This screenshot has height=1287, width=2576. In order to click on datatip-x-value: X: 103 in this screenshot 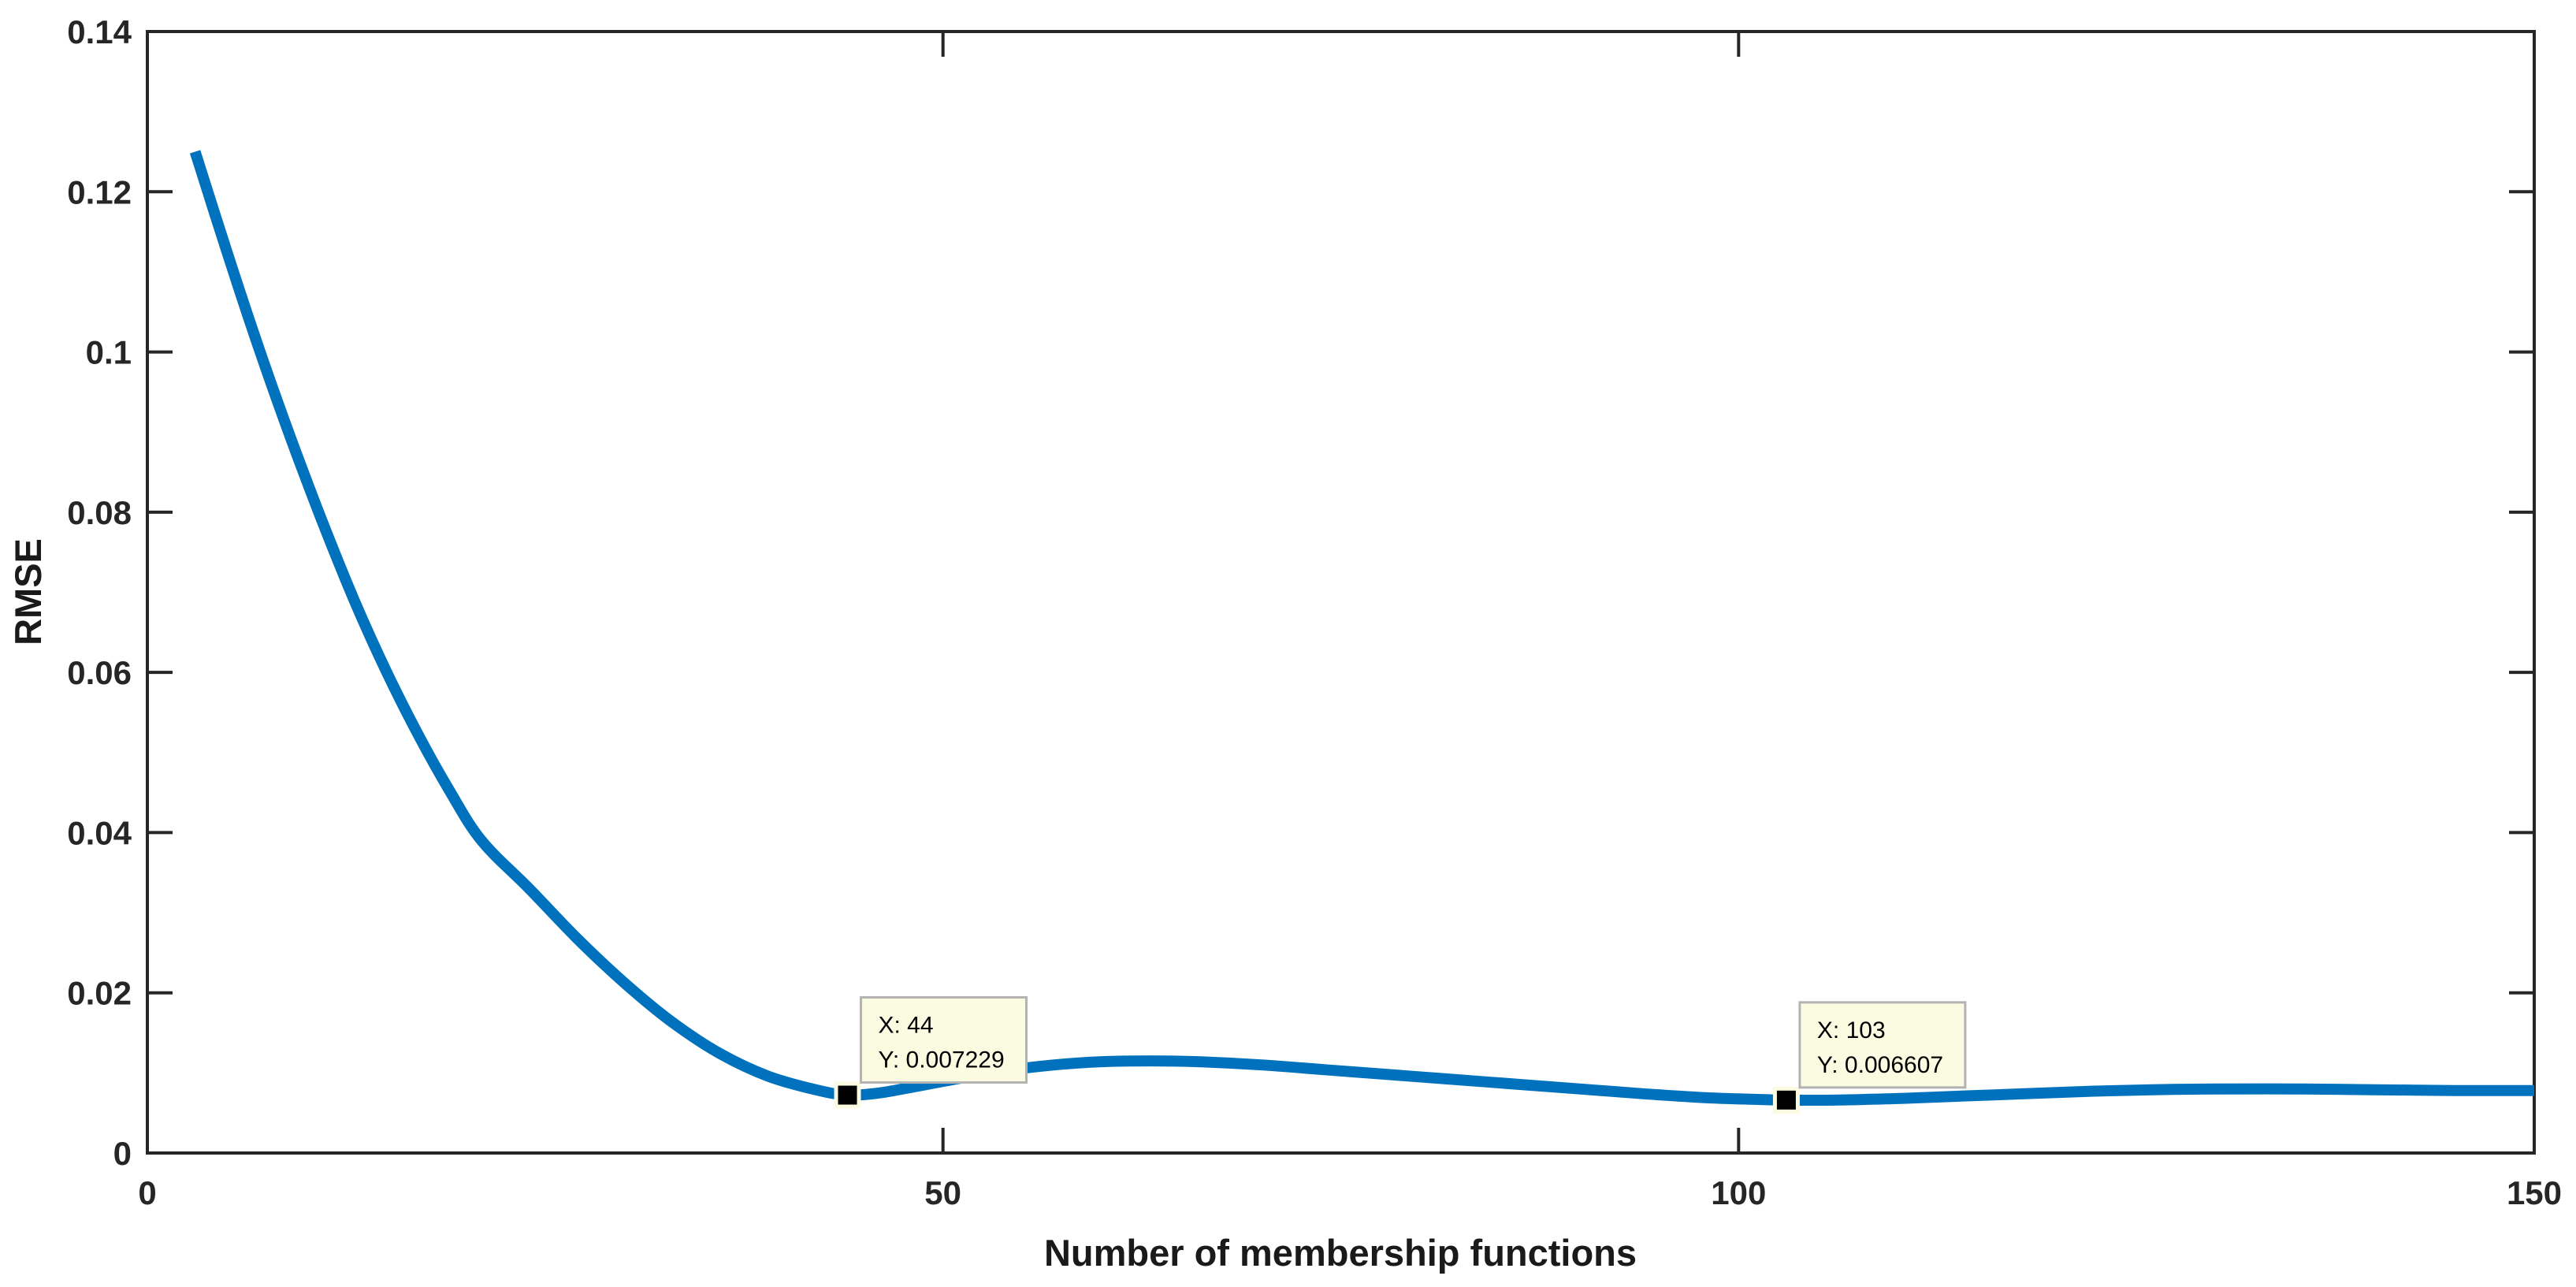, I will do `click(1851, 1030)`.